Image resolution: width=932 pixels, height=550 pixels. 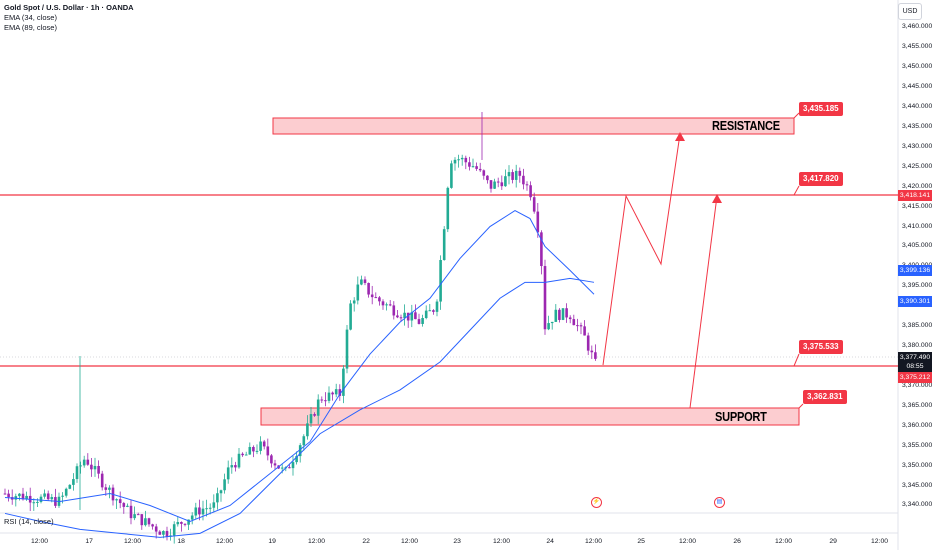 I want to click on price-tick: 3,345.000, so click(x=917, y=485).